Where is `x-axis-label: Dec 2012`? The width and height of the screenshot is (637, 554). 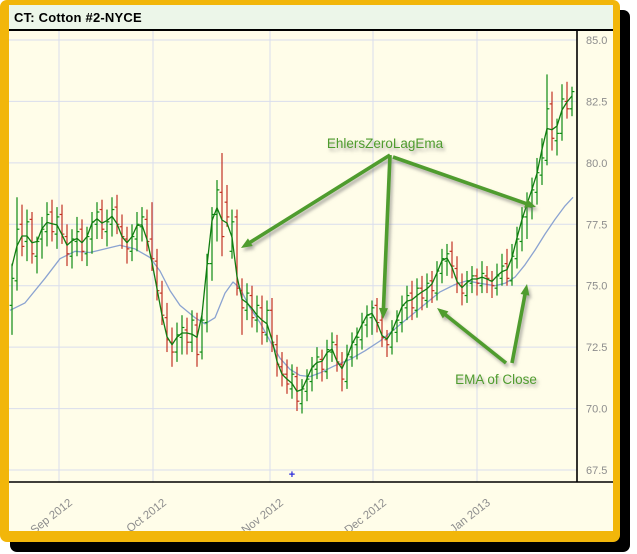
x-axis-label: Dec 2012 is located at coordinates (366, 514).